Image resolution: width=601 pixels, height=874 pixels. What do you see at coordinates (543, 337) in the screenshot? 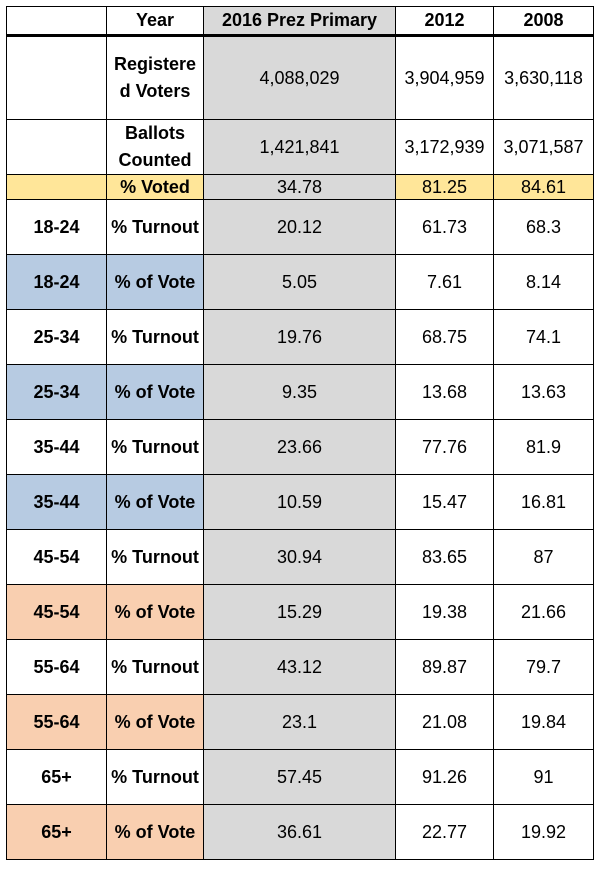
I see `value-cell-2008: 74.1` at bounding box center [543, 337].